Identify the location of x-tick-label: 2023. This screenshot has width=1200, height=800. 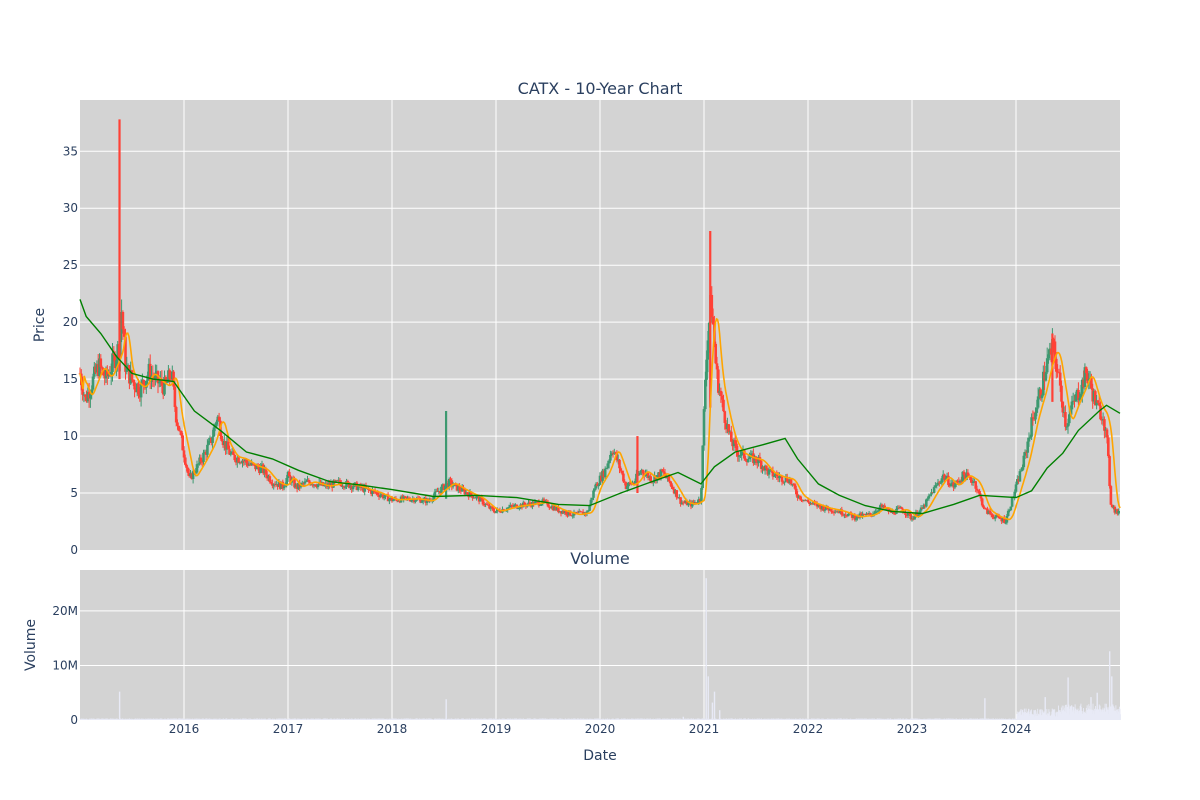
(912, 729).